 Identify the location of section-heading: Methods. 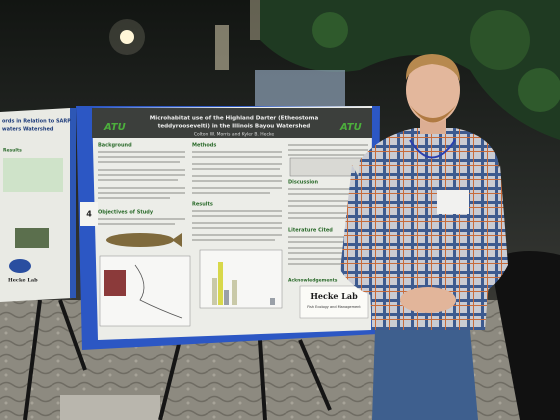
(204, 146).